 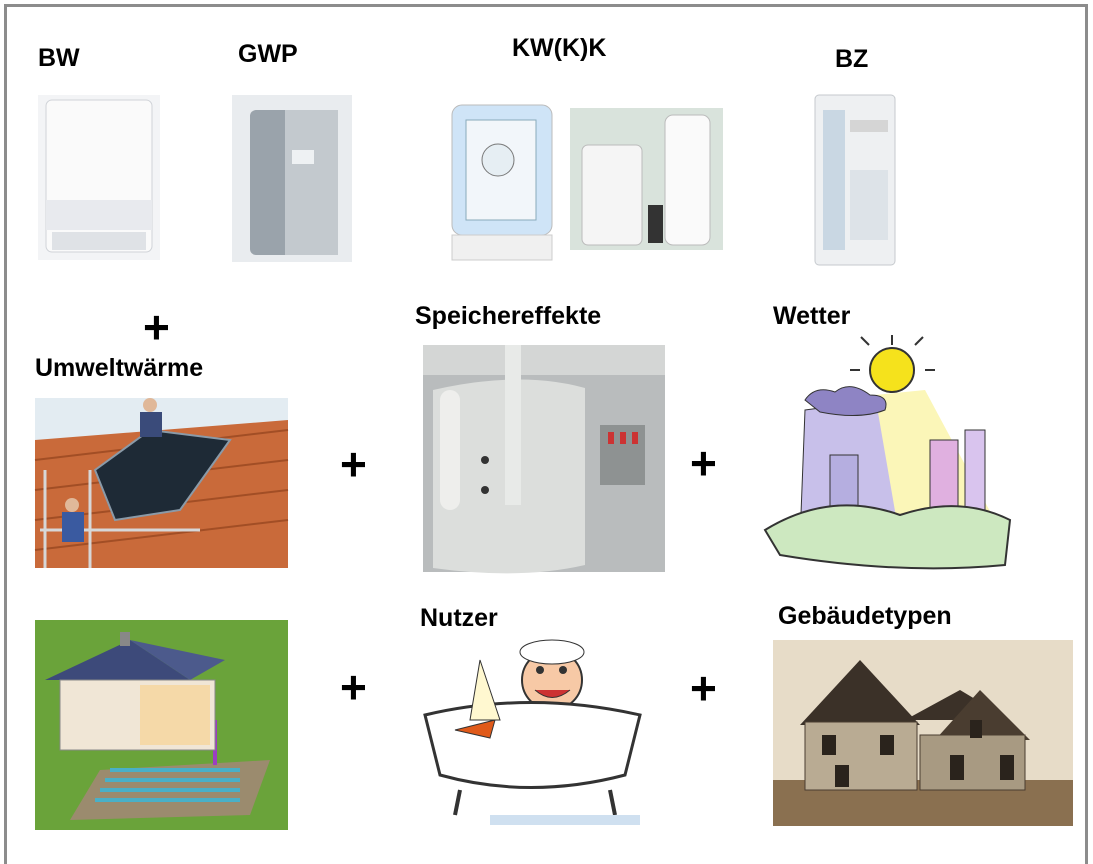 I want to click on section-label: Umweltwärme, so click(x=119, y=368).